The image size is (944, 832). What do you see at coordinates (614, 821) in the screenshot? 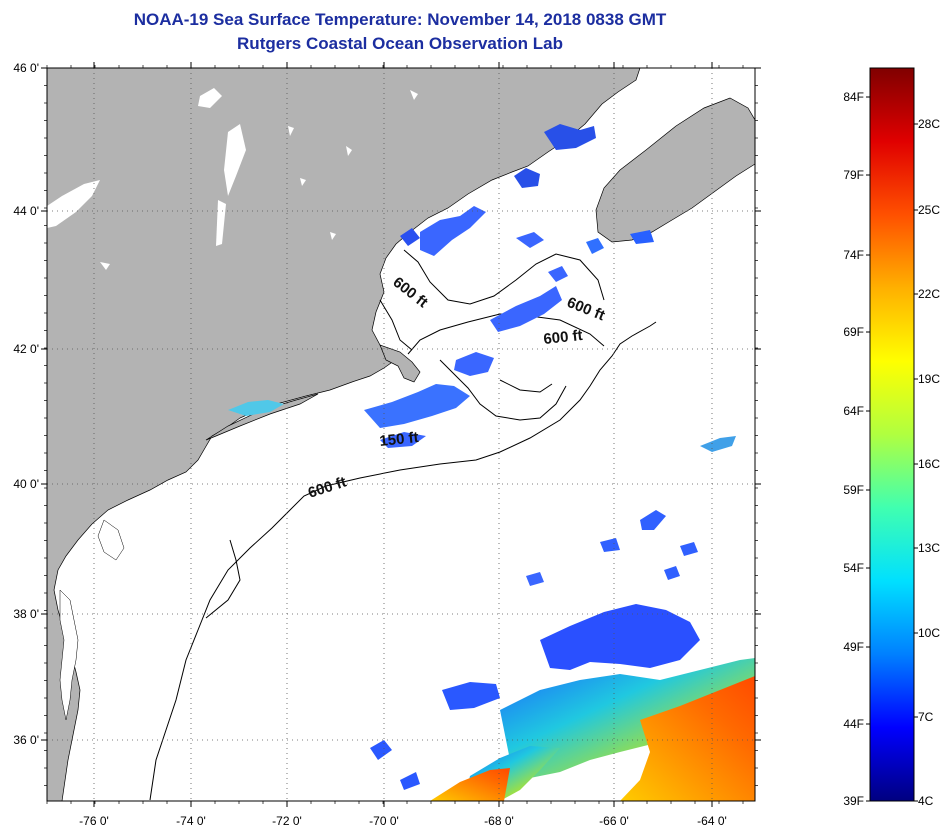
I see `lon-tick-label: -66 0'` at bounding box center [614, 821].